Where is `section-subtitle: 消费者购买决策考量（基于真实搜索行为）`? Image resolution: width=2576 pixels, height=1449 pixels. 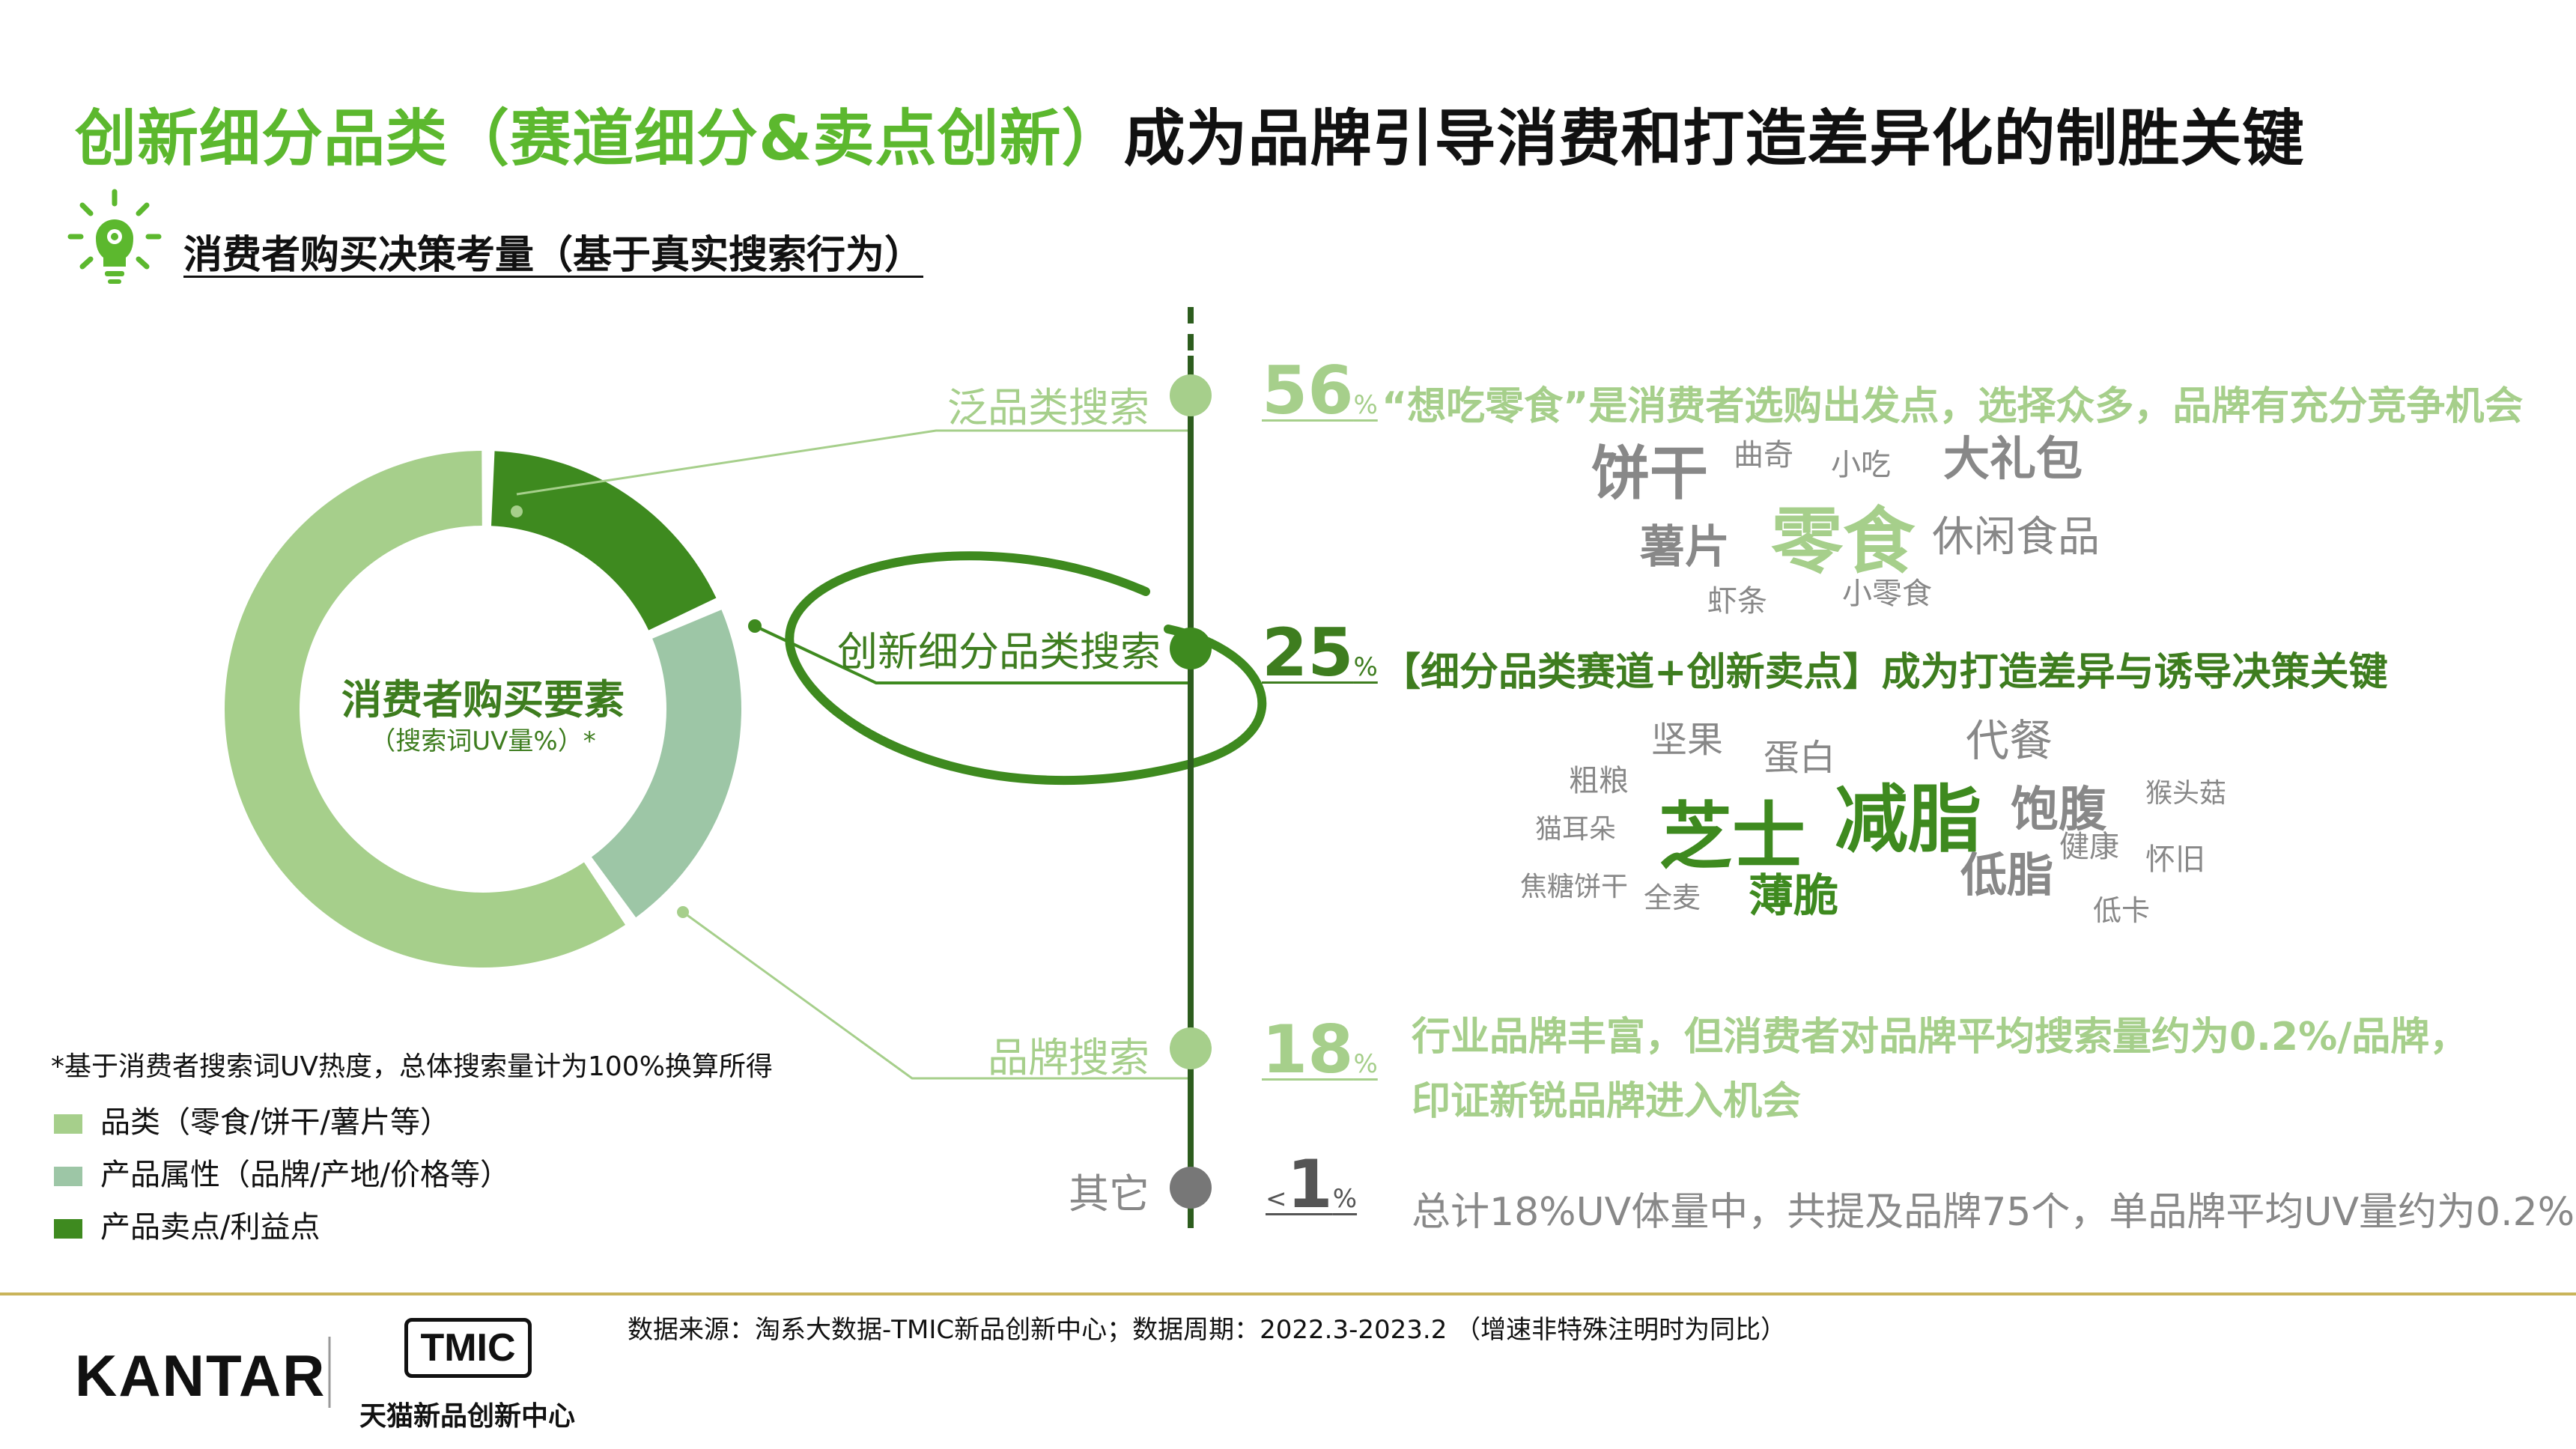 section-subtitle: 消费者购买决策考量（基于真实搜索行为） is located at coordinates (553, 255).